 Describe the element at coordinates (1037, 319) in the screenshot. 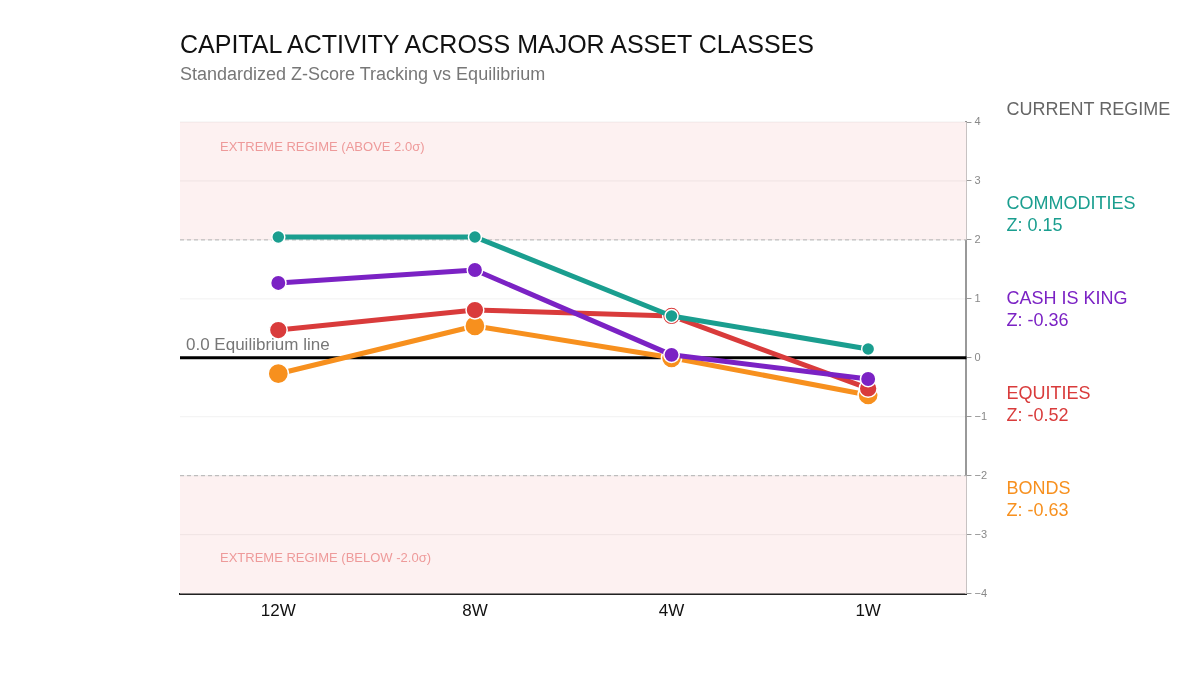

I see `text: Z: -0.36` at that location.